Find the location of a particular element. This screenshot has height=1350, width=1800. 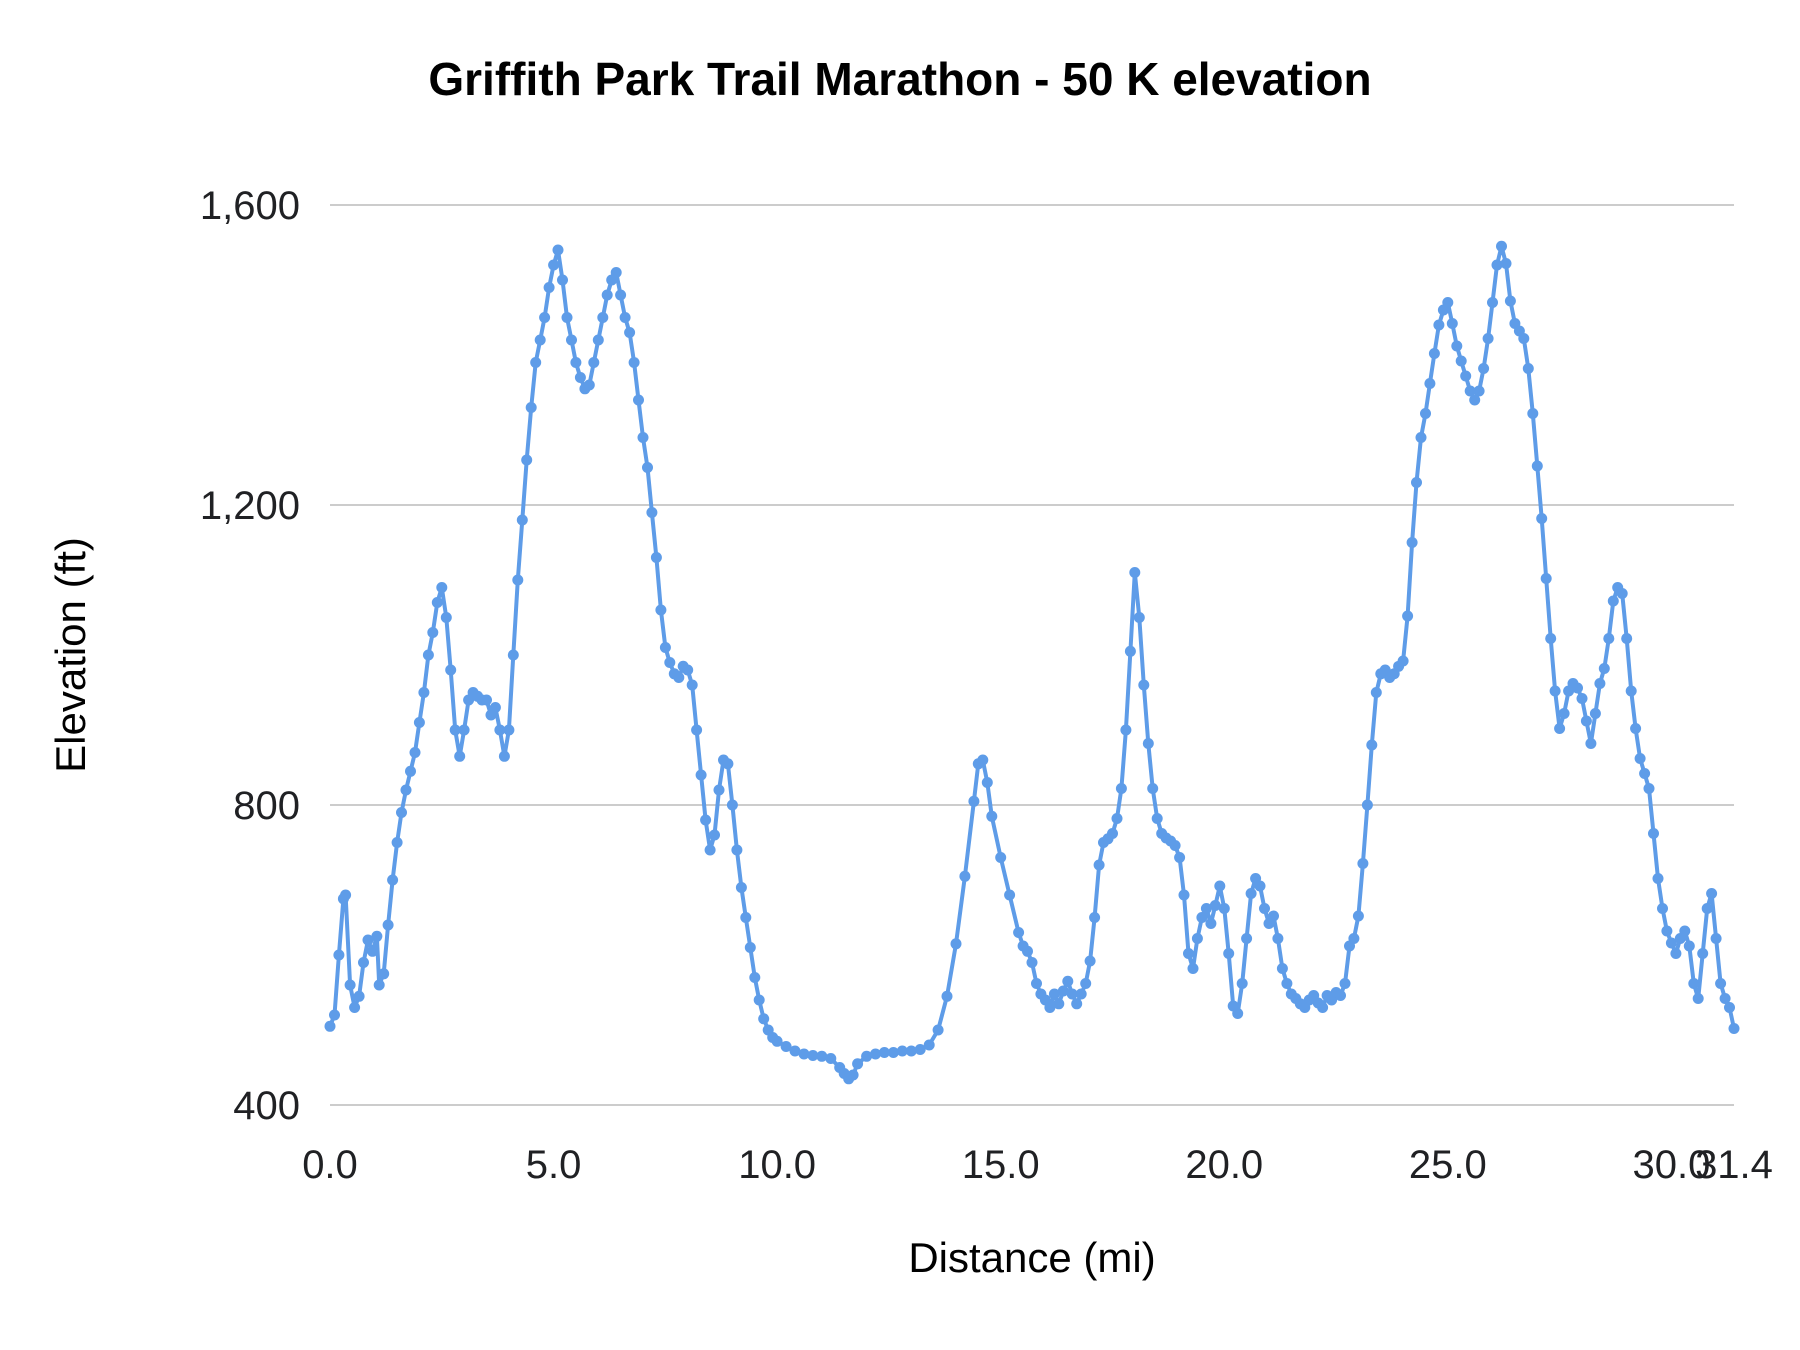

x-tick-label: 25.0 is located at coordinates (1448, 1165).